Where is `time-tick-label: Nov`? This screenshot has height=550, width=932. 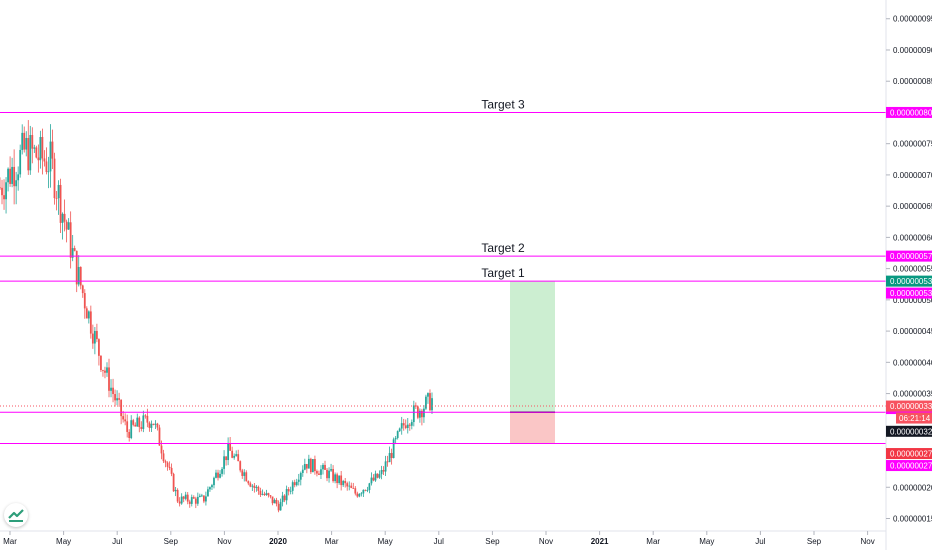
time-tick-label: Nov is located at coordinates (867, 541).